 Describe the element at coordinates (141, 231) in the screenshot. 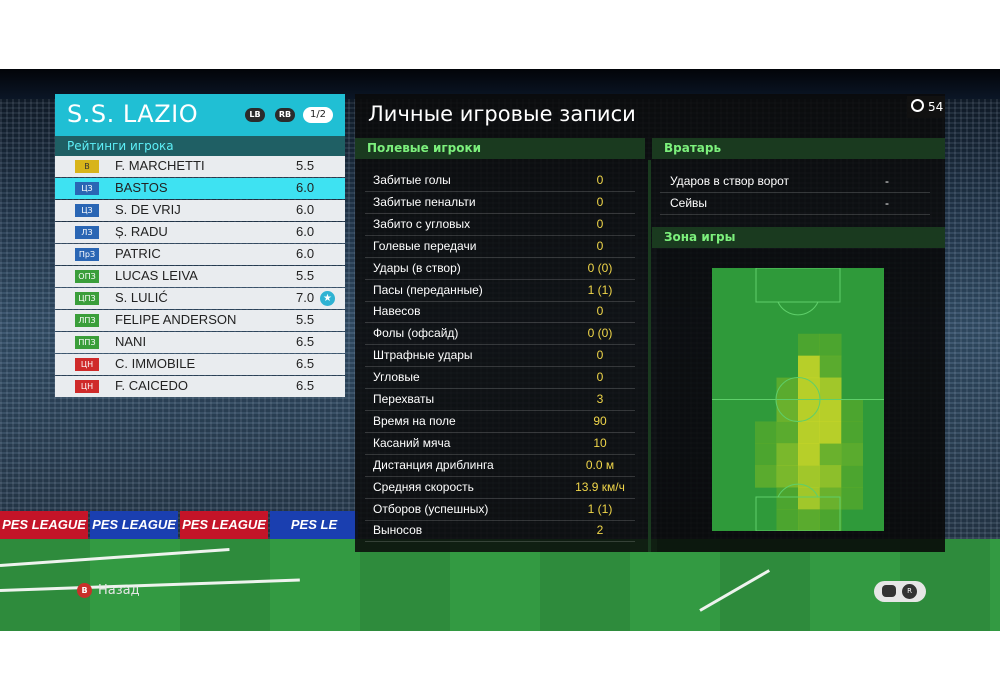

I see `player-name: Ș. RADU` at that location.